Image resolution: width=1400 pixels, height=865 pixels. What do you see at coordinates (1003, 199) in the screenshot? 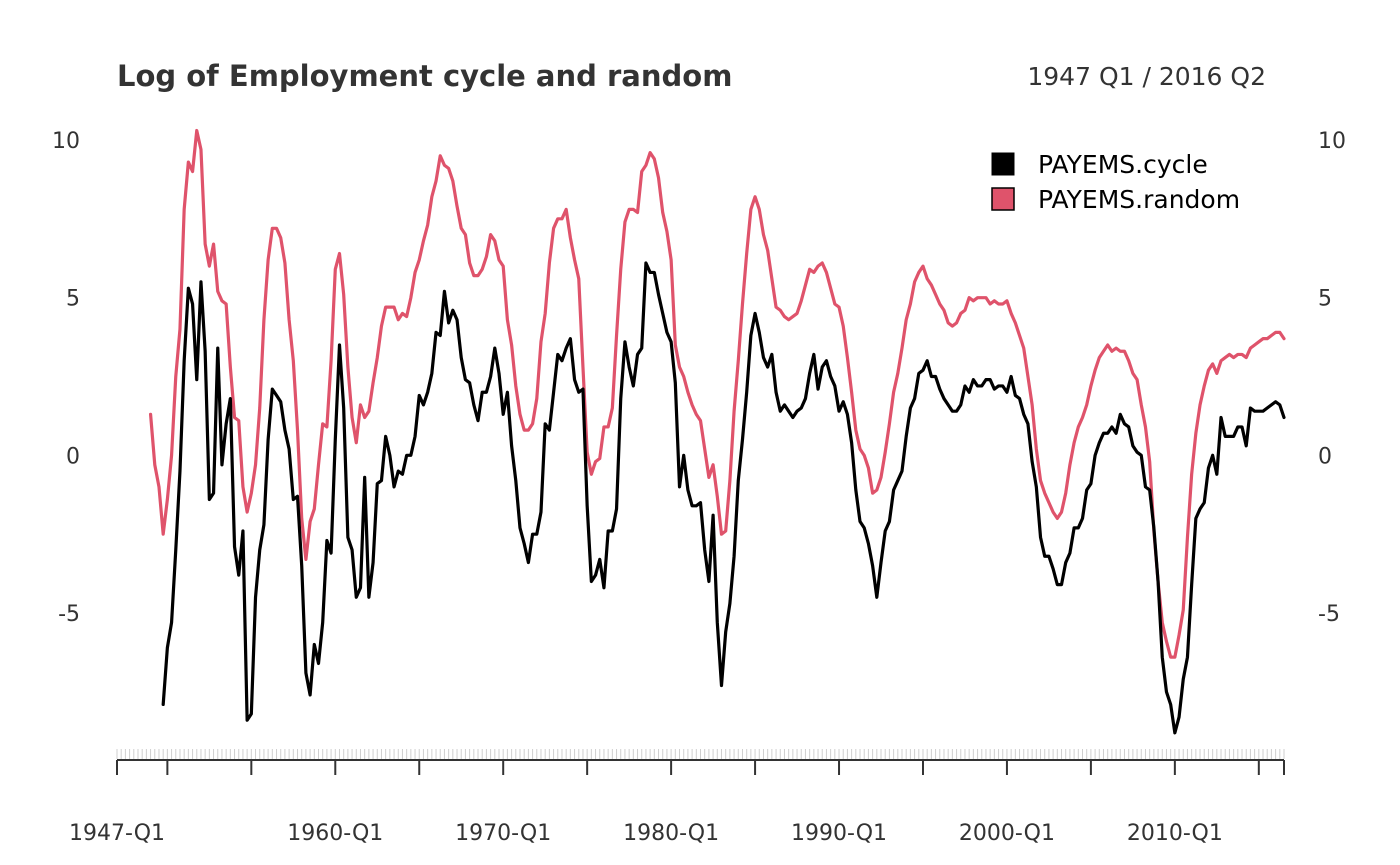
I see `legend-swatch-random` at bounding box center [1003, 199].